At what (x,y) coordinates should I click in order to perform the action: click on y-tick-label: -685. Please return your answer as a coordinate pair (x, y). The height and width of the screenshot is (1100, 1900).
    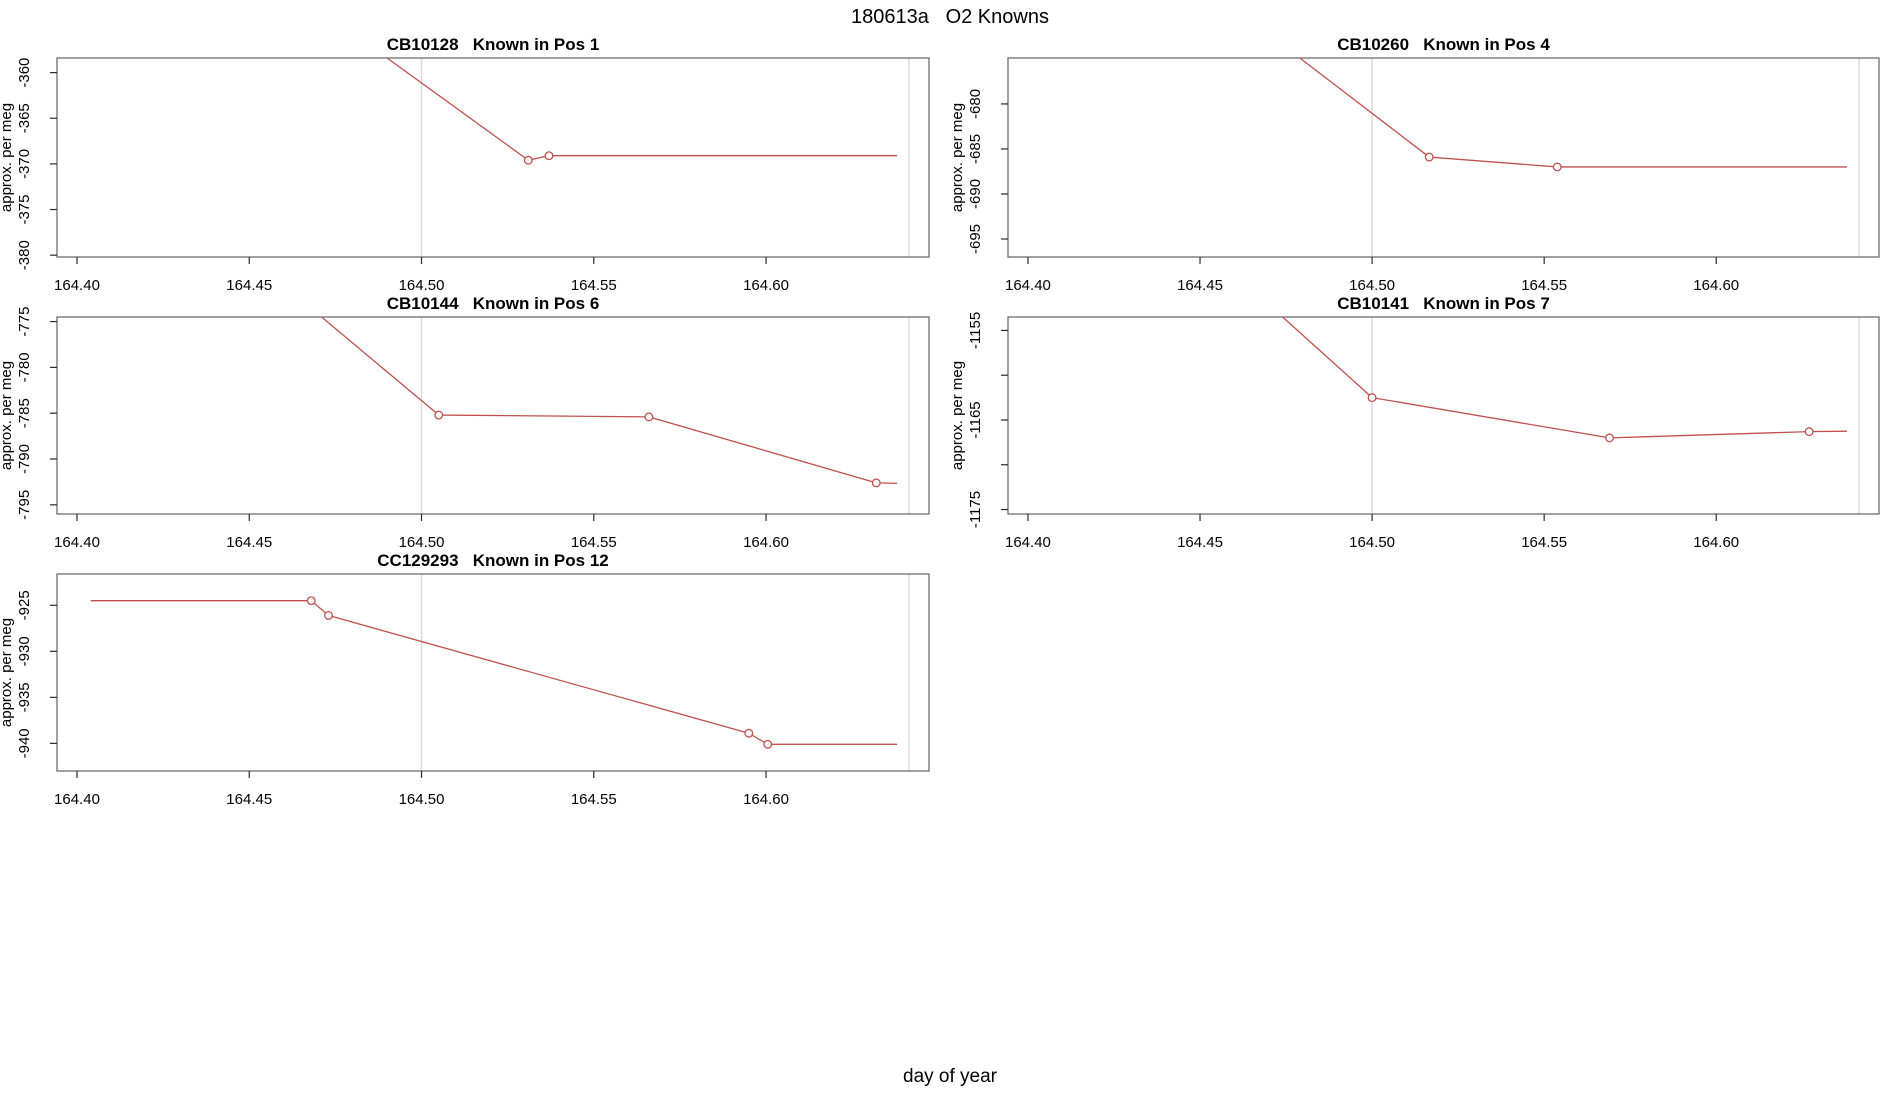
    Looking at the image, I should click on (975, 149).